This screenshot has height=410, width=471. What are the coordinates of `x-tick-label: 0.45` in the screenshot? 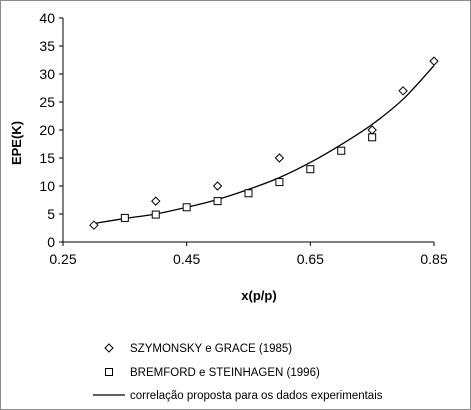 It's located at (186, 259).